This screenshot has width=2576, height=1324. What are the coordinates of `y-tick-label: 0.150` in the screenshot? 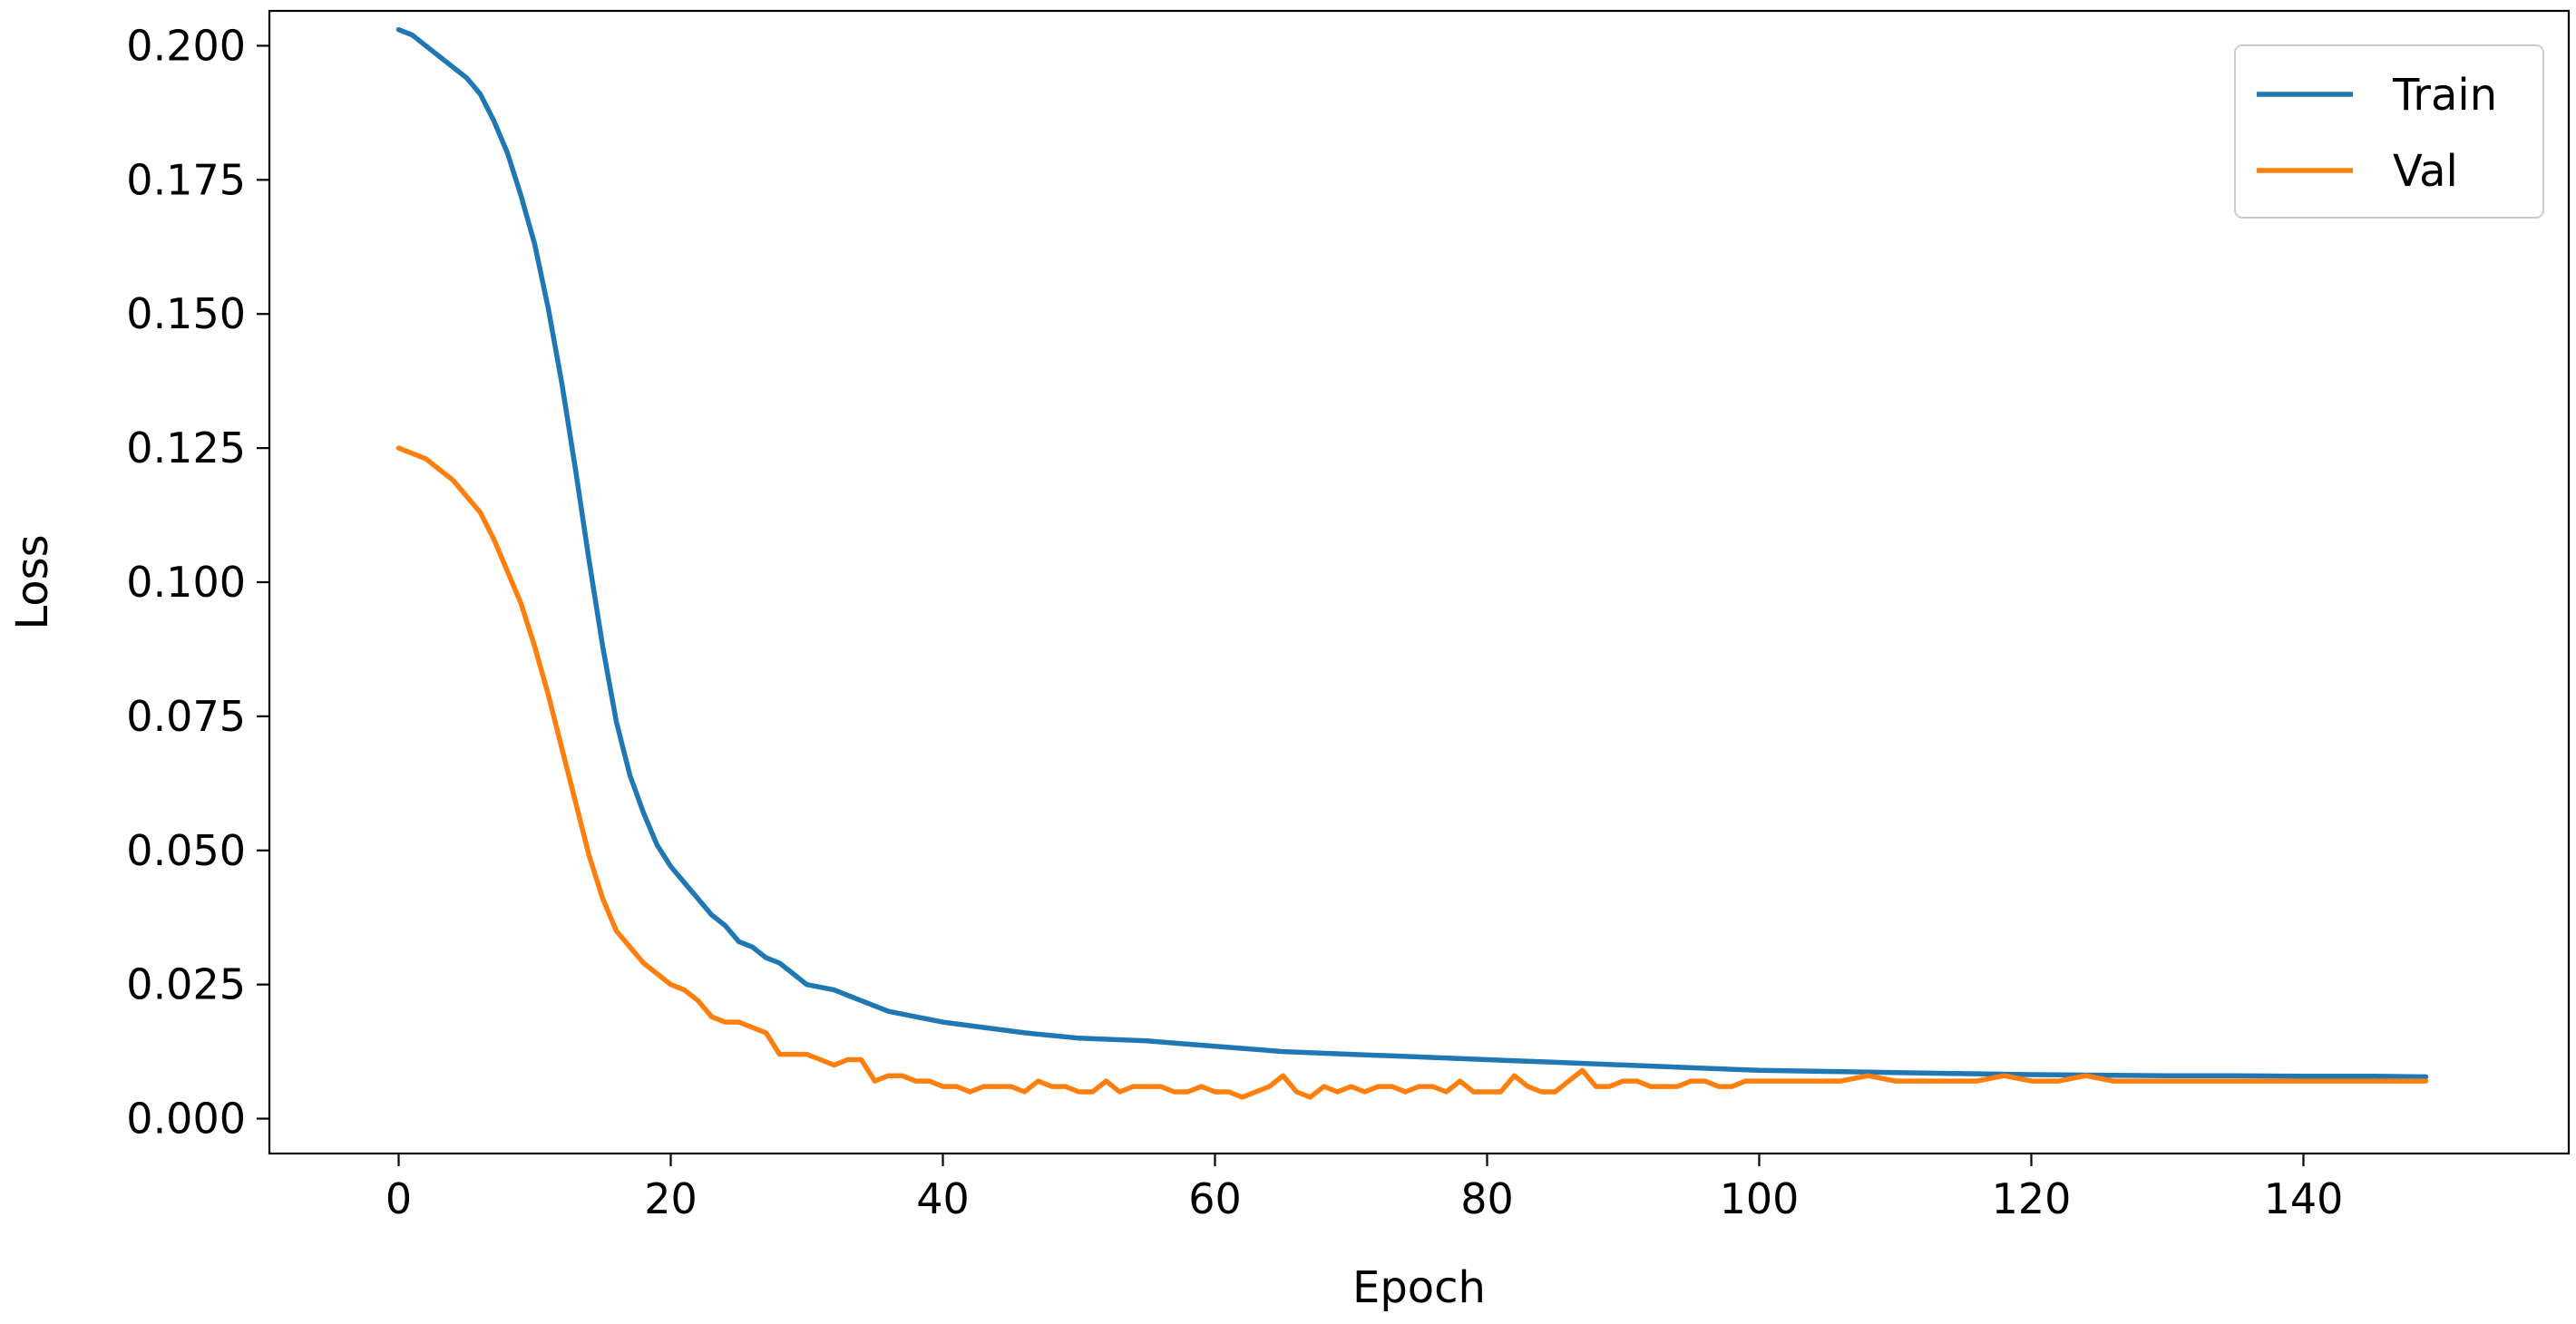 It's located at (186, 314).